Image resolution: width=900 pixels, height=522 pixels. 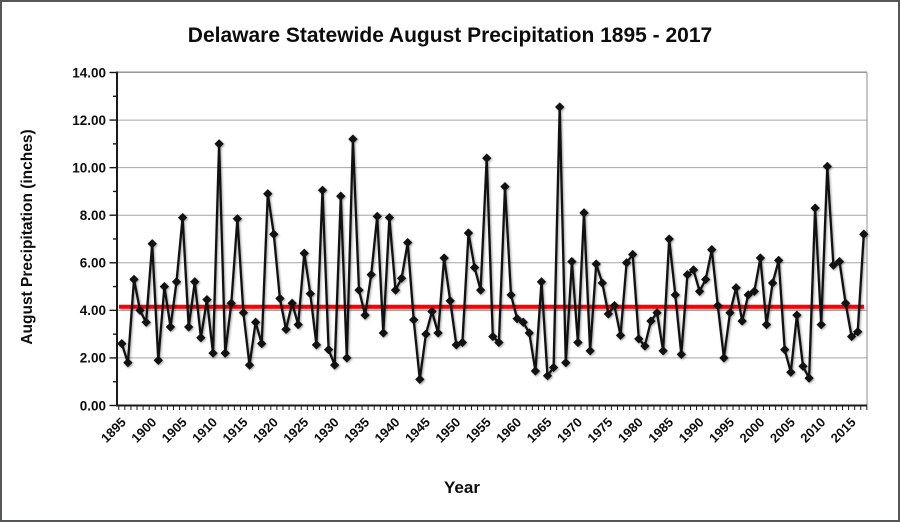 I want to click on y-tick-label: 4.00, so click(x=93, y=310).